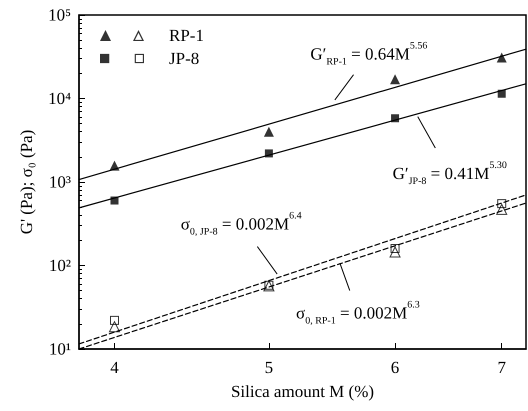  What do you see at coordinates (269, 367) in the screenshot?
I see `x-tick-label: 5` at bounding box center [269, 367].